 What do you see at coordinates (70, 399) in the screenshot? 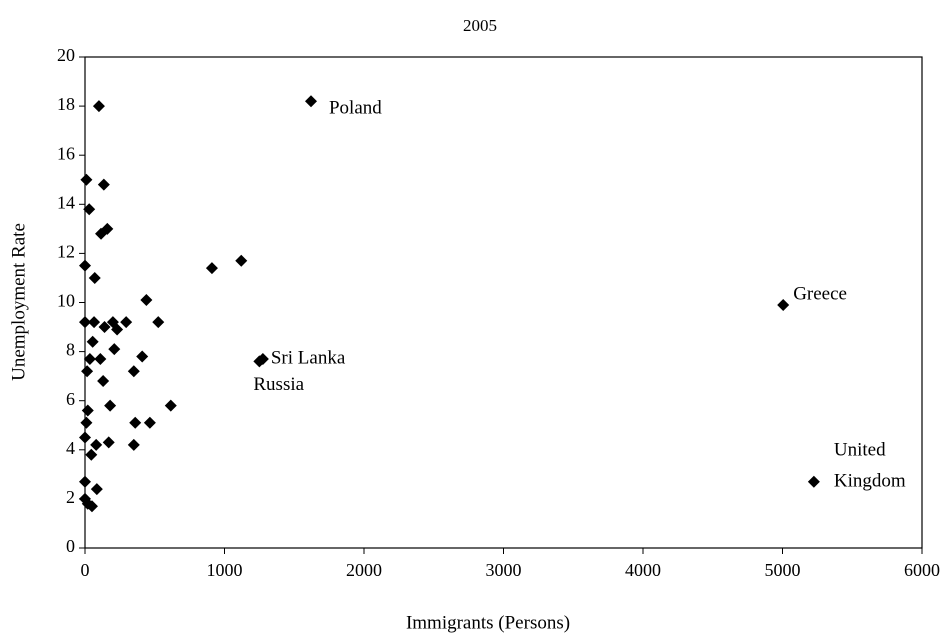
I see `y-tick-label: 6` at bounding box center [70, 399].